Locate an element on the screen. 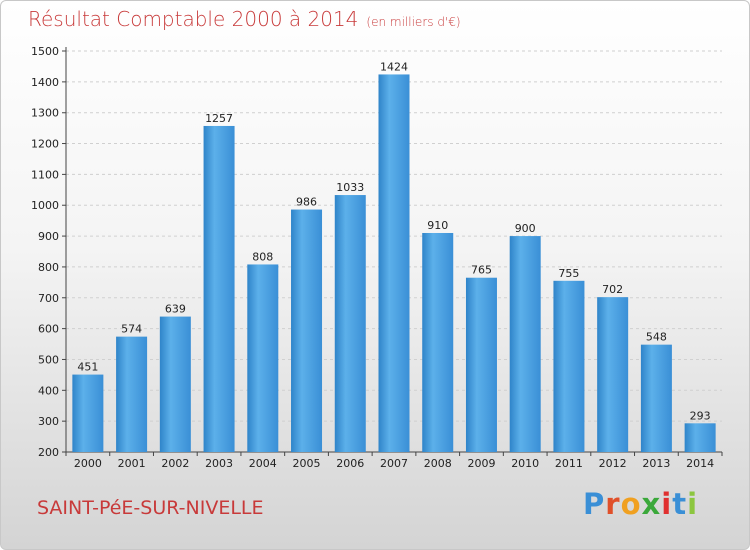  y-tick-label: 600 is located at coordinates (48, 329).